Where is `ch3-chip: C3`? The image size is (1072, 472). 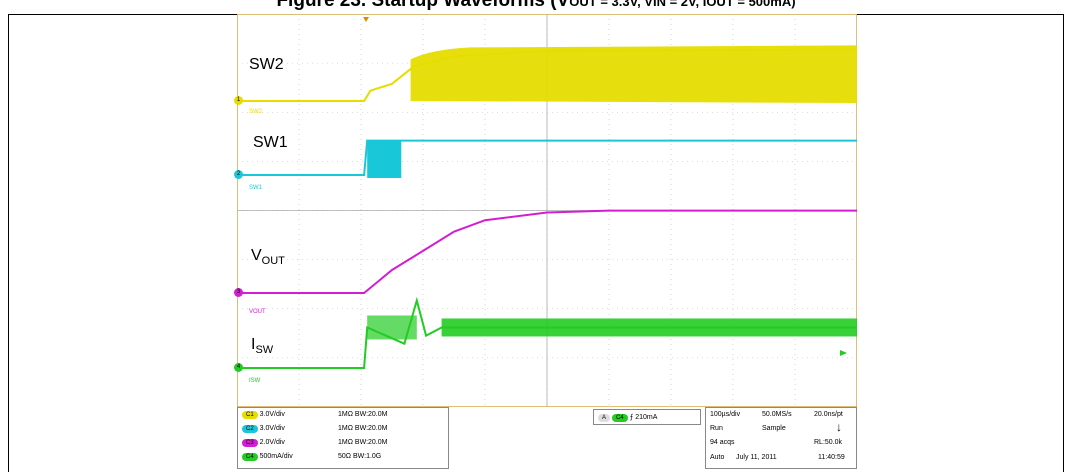 ch3-chip: C3 is located at coordinates (250, 443).